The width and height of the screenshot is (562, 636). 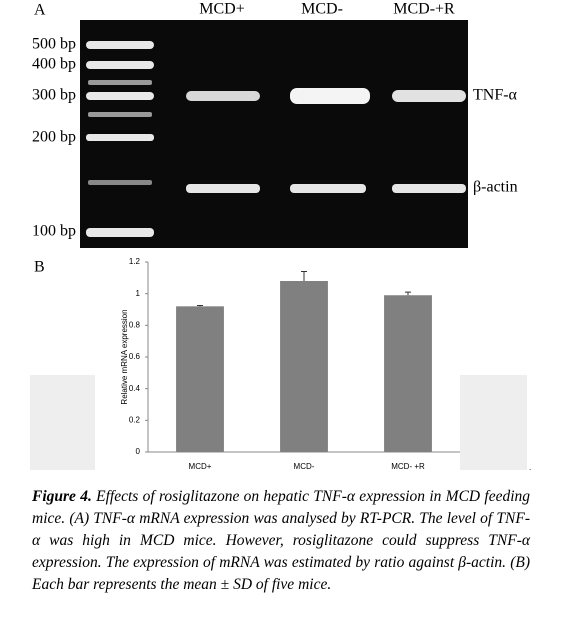 What do you see at coordinates (40, 10) in the screenshot?
I see `panel-label: A` at bounding box center [40, 10].